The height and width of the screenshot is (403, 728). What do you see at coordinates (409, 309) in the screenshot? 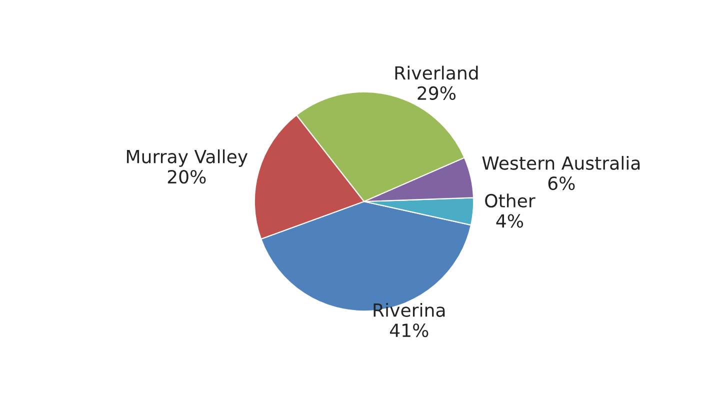
I see `slice-label: Riverina` at bounding box center [409, 309].